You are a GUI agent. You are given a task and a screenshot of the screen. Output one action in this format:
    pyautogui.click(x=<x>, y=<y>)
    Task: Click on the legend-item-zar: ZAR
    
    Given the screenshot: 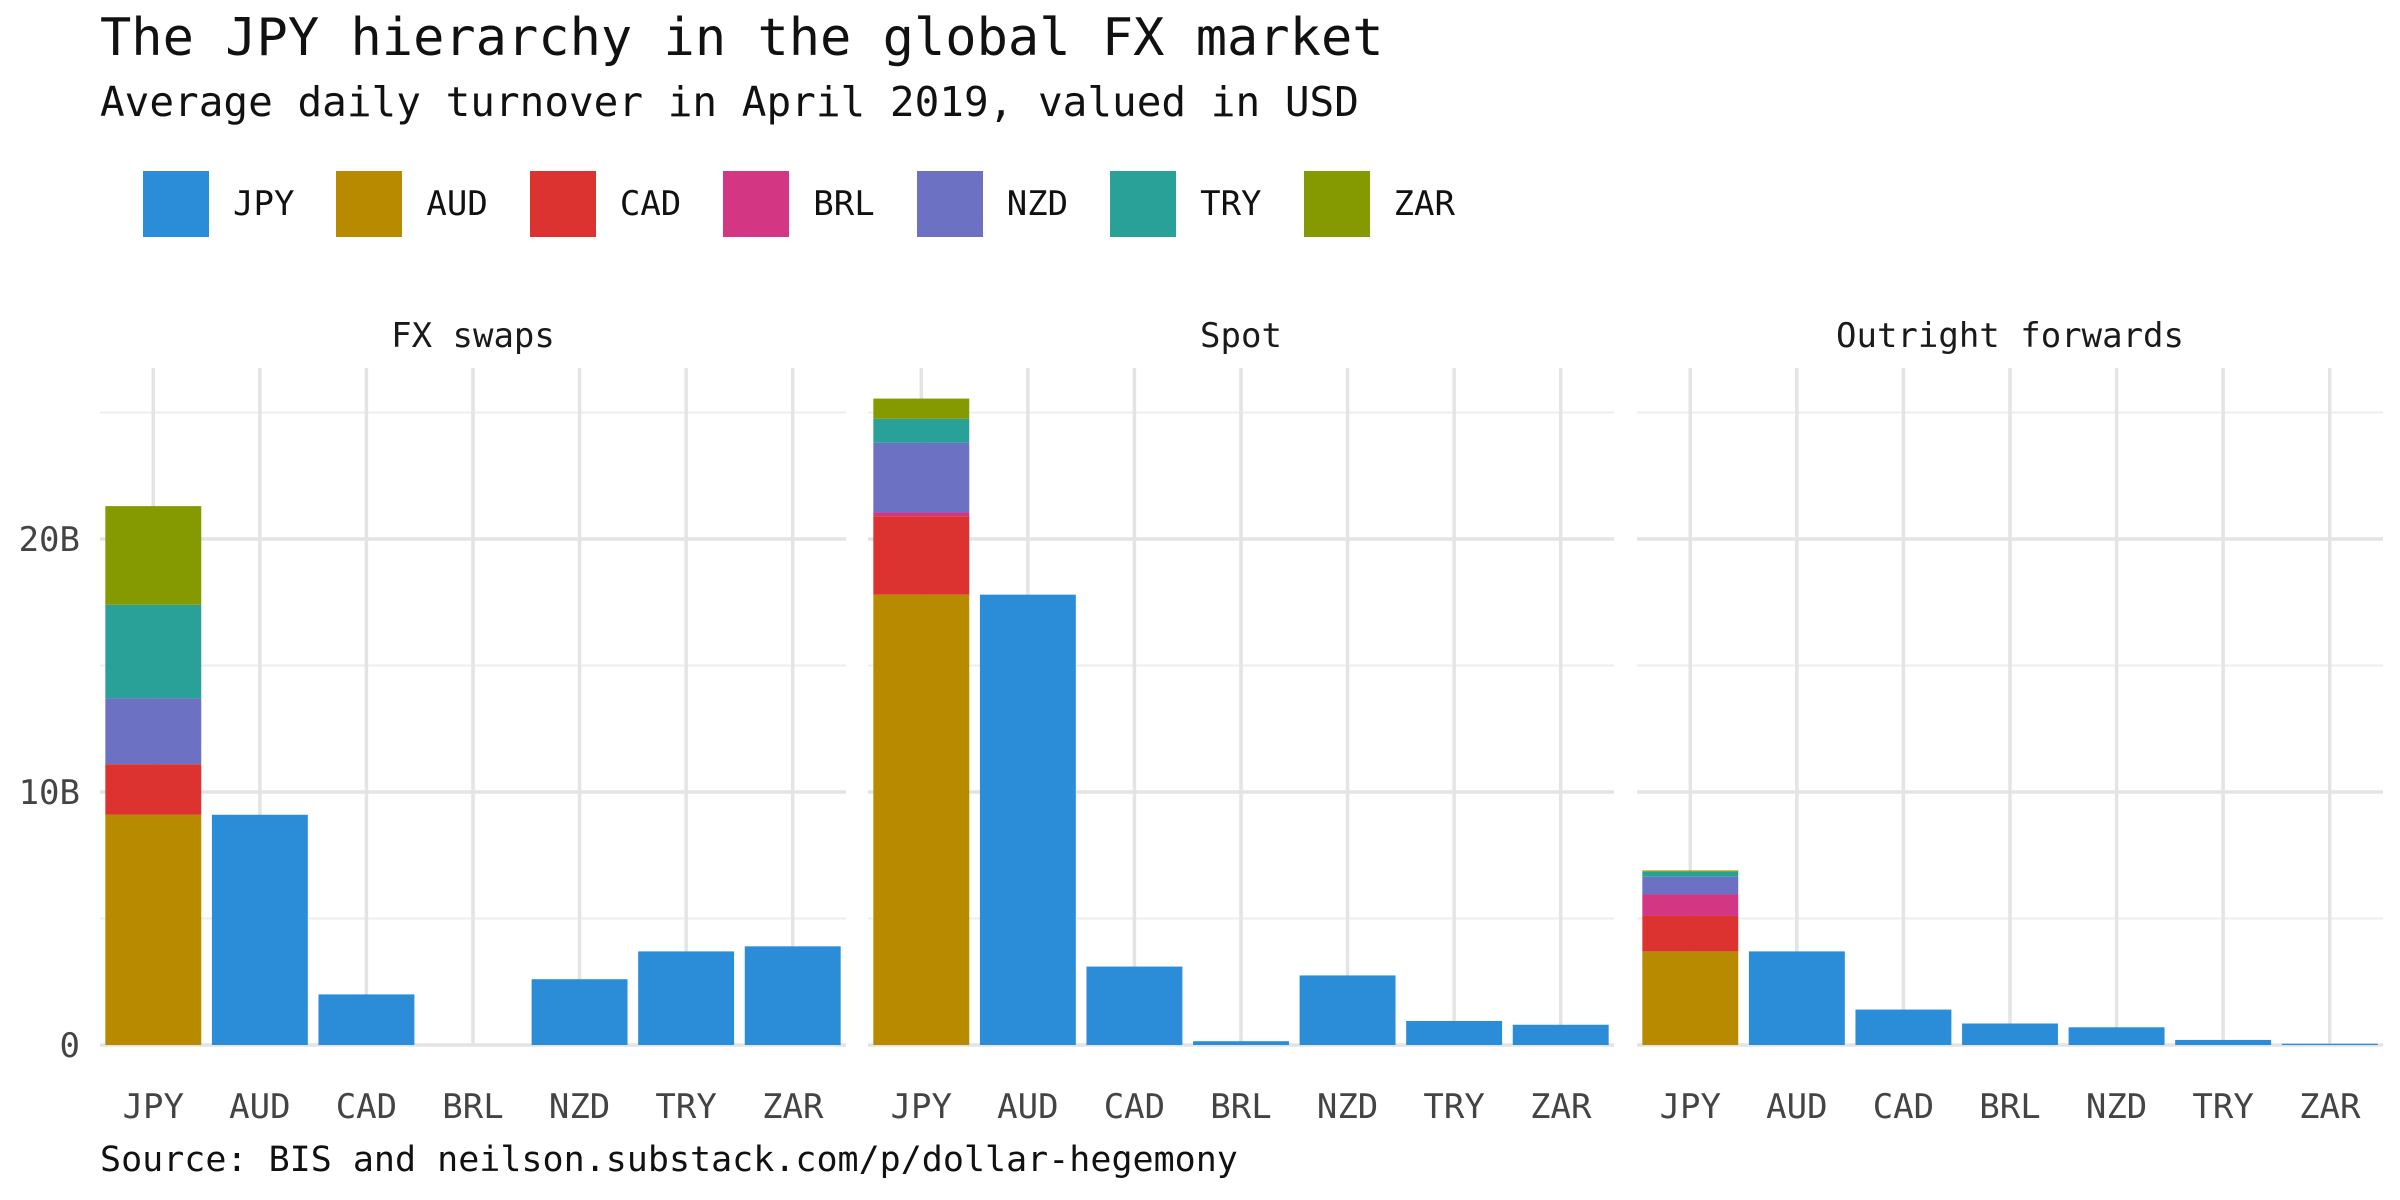 What is the action you would take?
    pyautogui.click(x=1379, y=204)
    